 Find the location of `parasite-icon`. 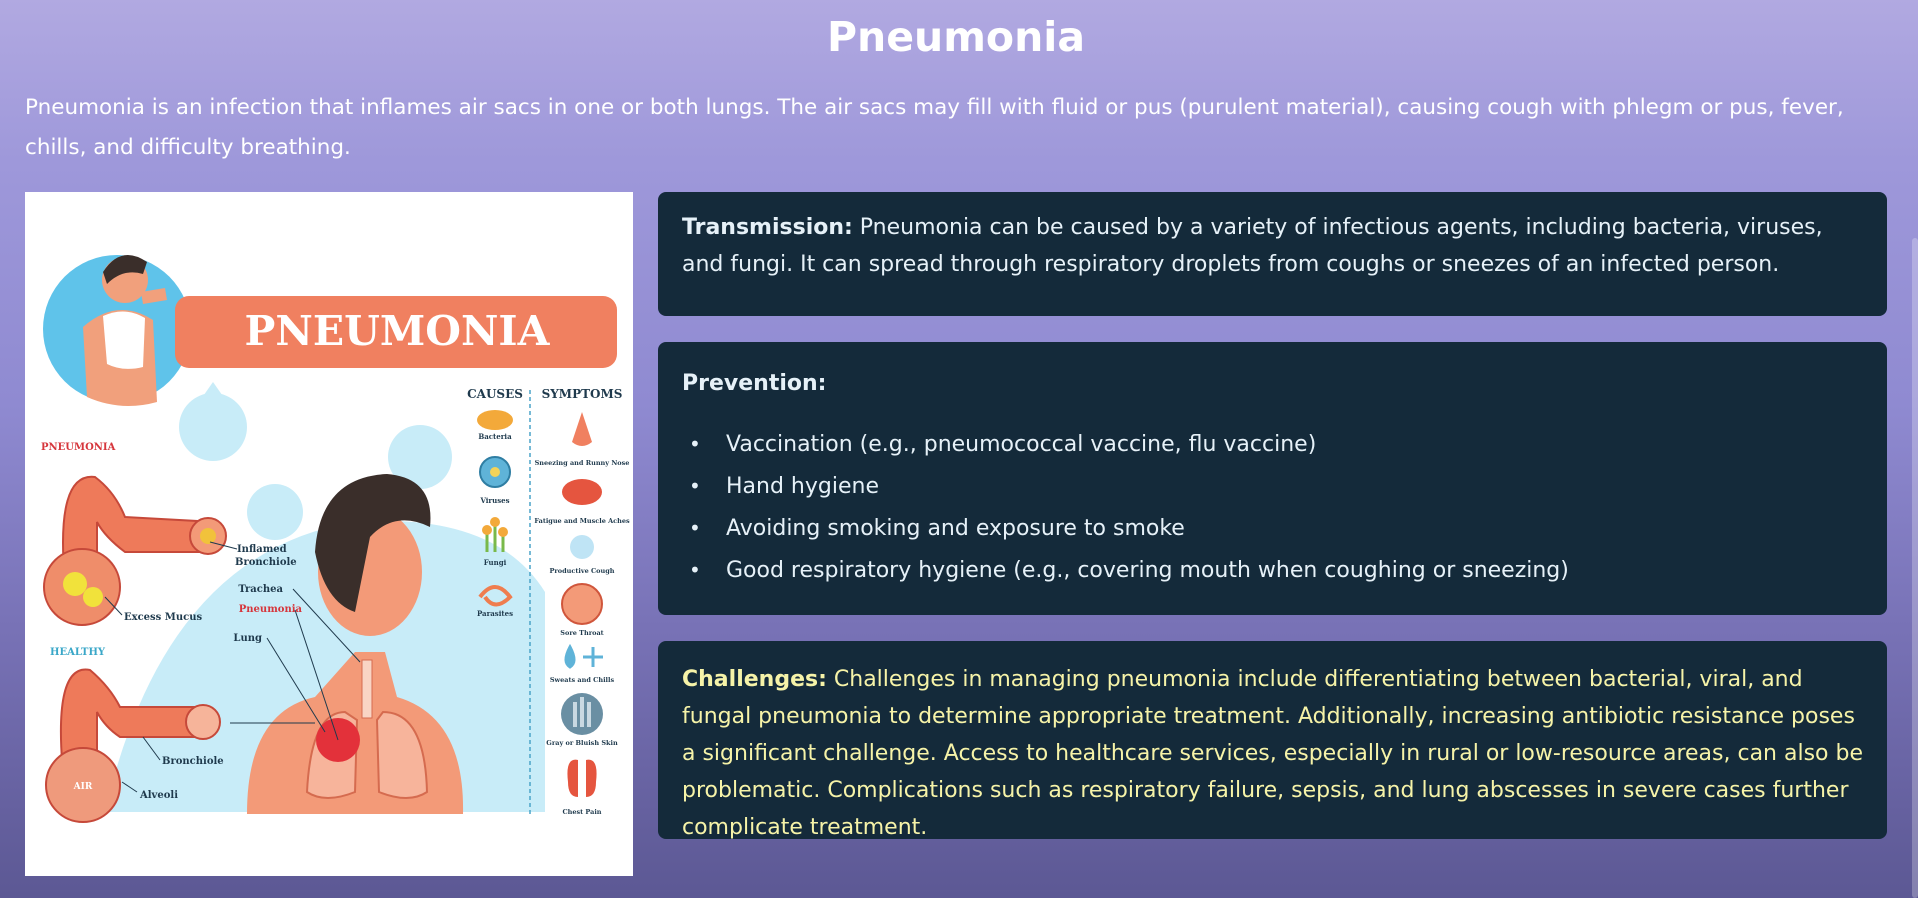

parasite-icon is located at coordinates (495, 596).